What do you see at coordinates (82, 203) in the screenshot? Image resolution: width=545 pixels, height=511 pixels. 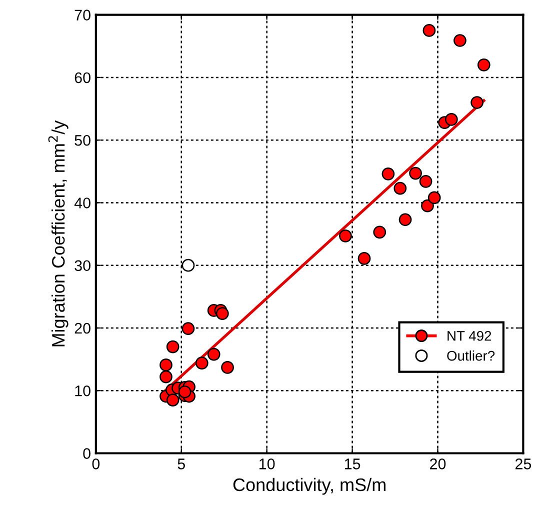 I see `y-tick-label: 40` at bounding box center [82, 203].